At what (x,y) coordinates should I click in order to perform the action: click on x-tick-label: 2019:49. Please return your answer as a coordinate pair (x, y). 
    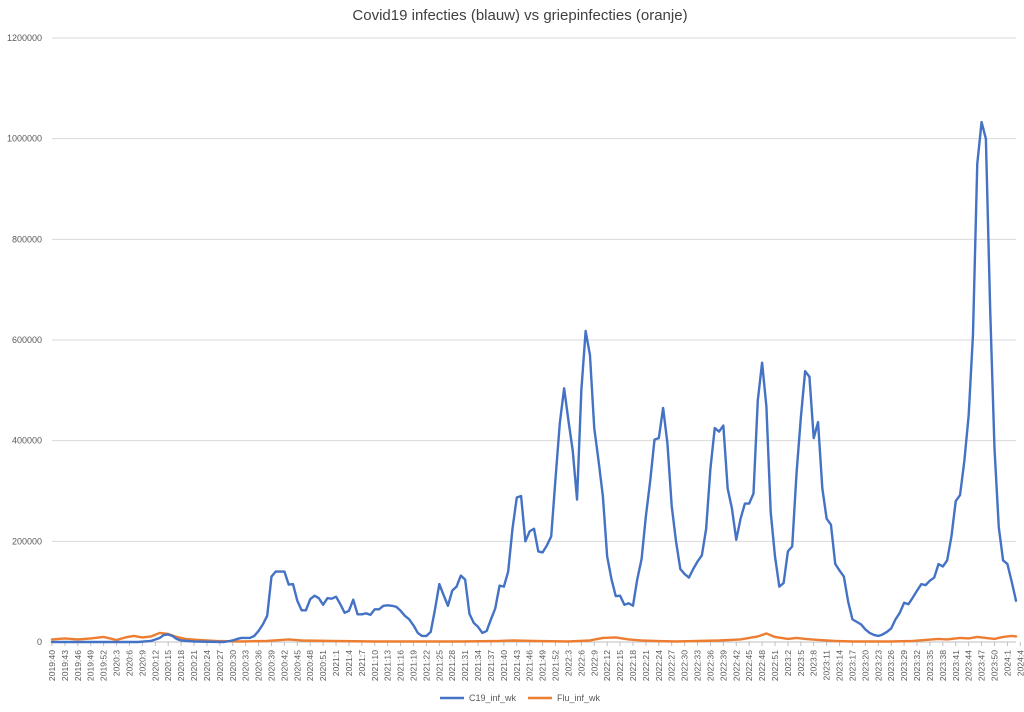
    Looking at the image, I should click on (91, 665).